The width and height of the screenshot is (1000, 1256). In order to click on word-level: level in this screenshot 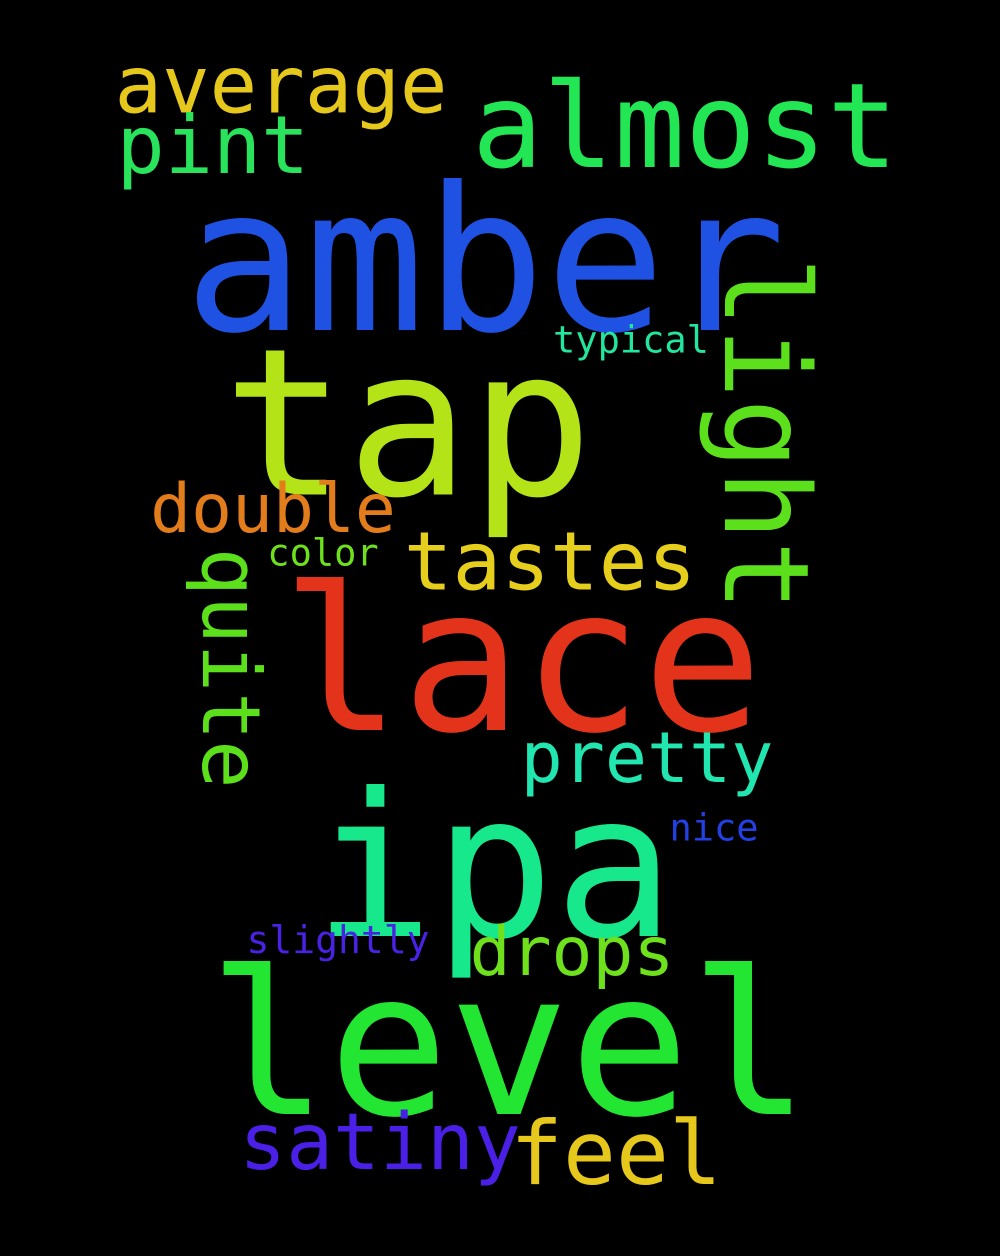, I will do `click(509, 1045)`.